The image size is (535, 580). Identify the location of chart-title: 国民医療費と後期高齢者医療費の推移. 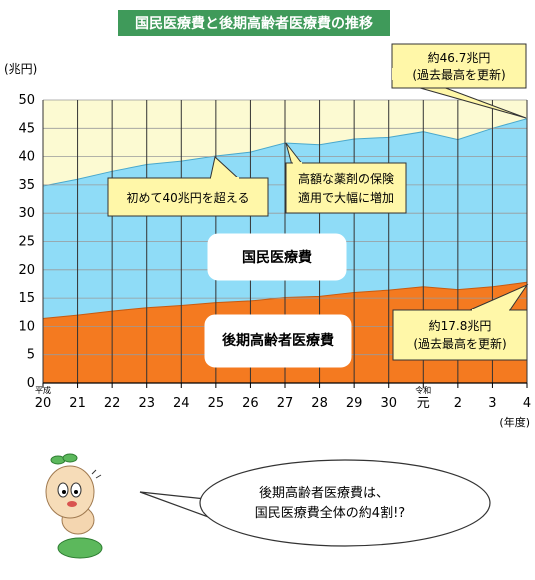
(254, 23).